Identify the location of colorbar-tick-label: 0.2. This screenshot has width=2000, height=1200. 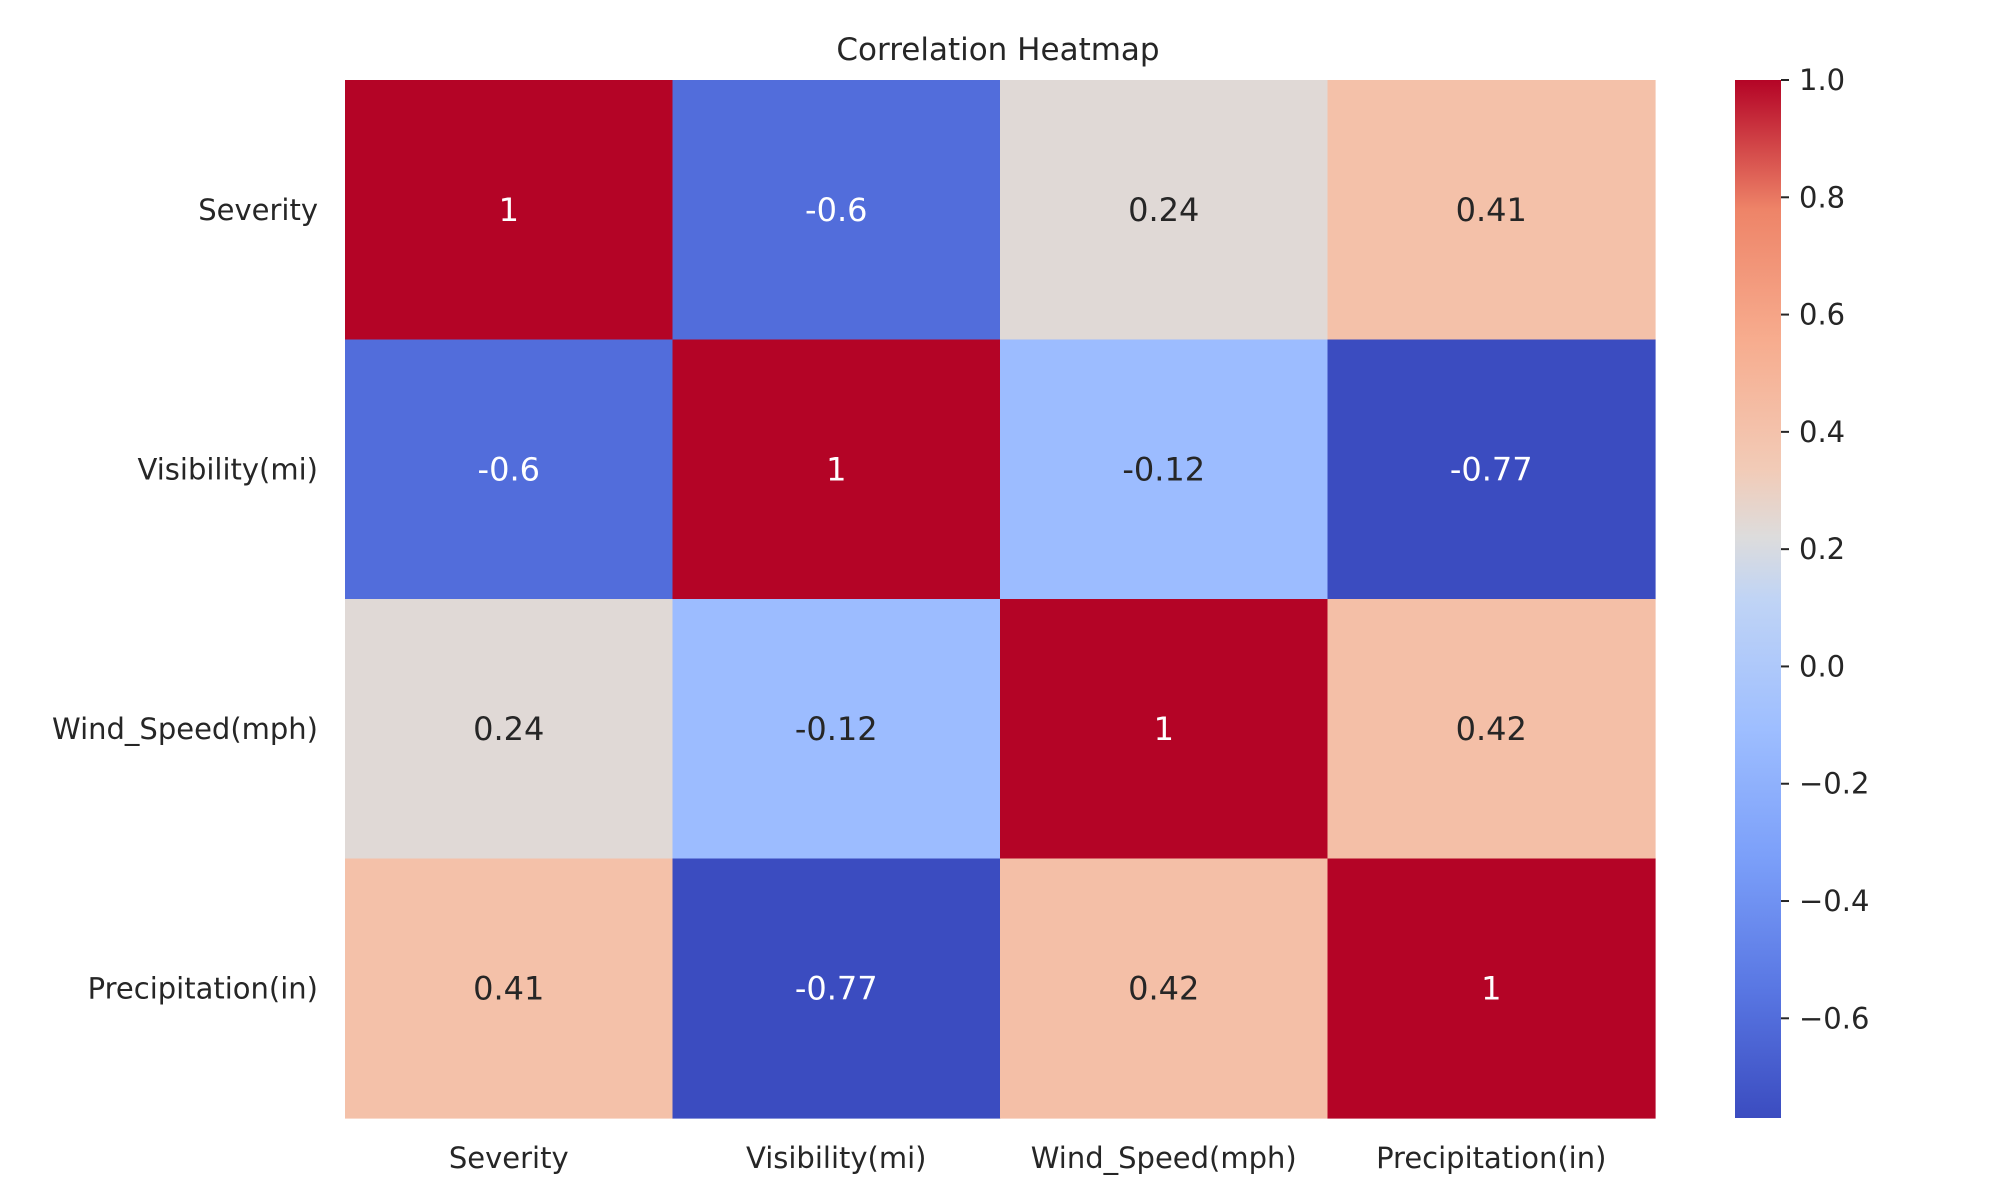
(1822, 549).